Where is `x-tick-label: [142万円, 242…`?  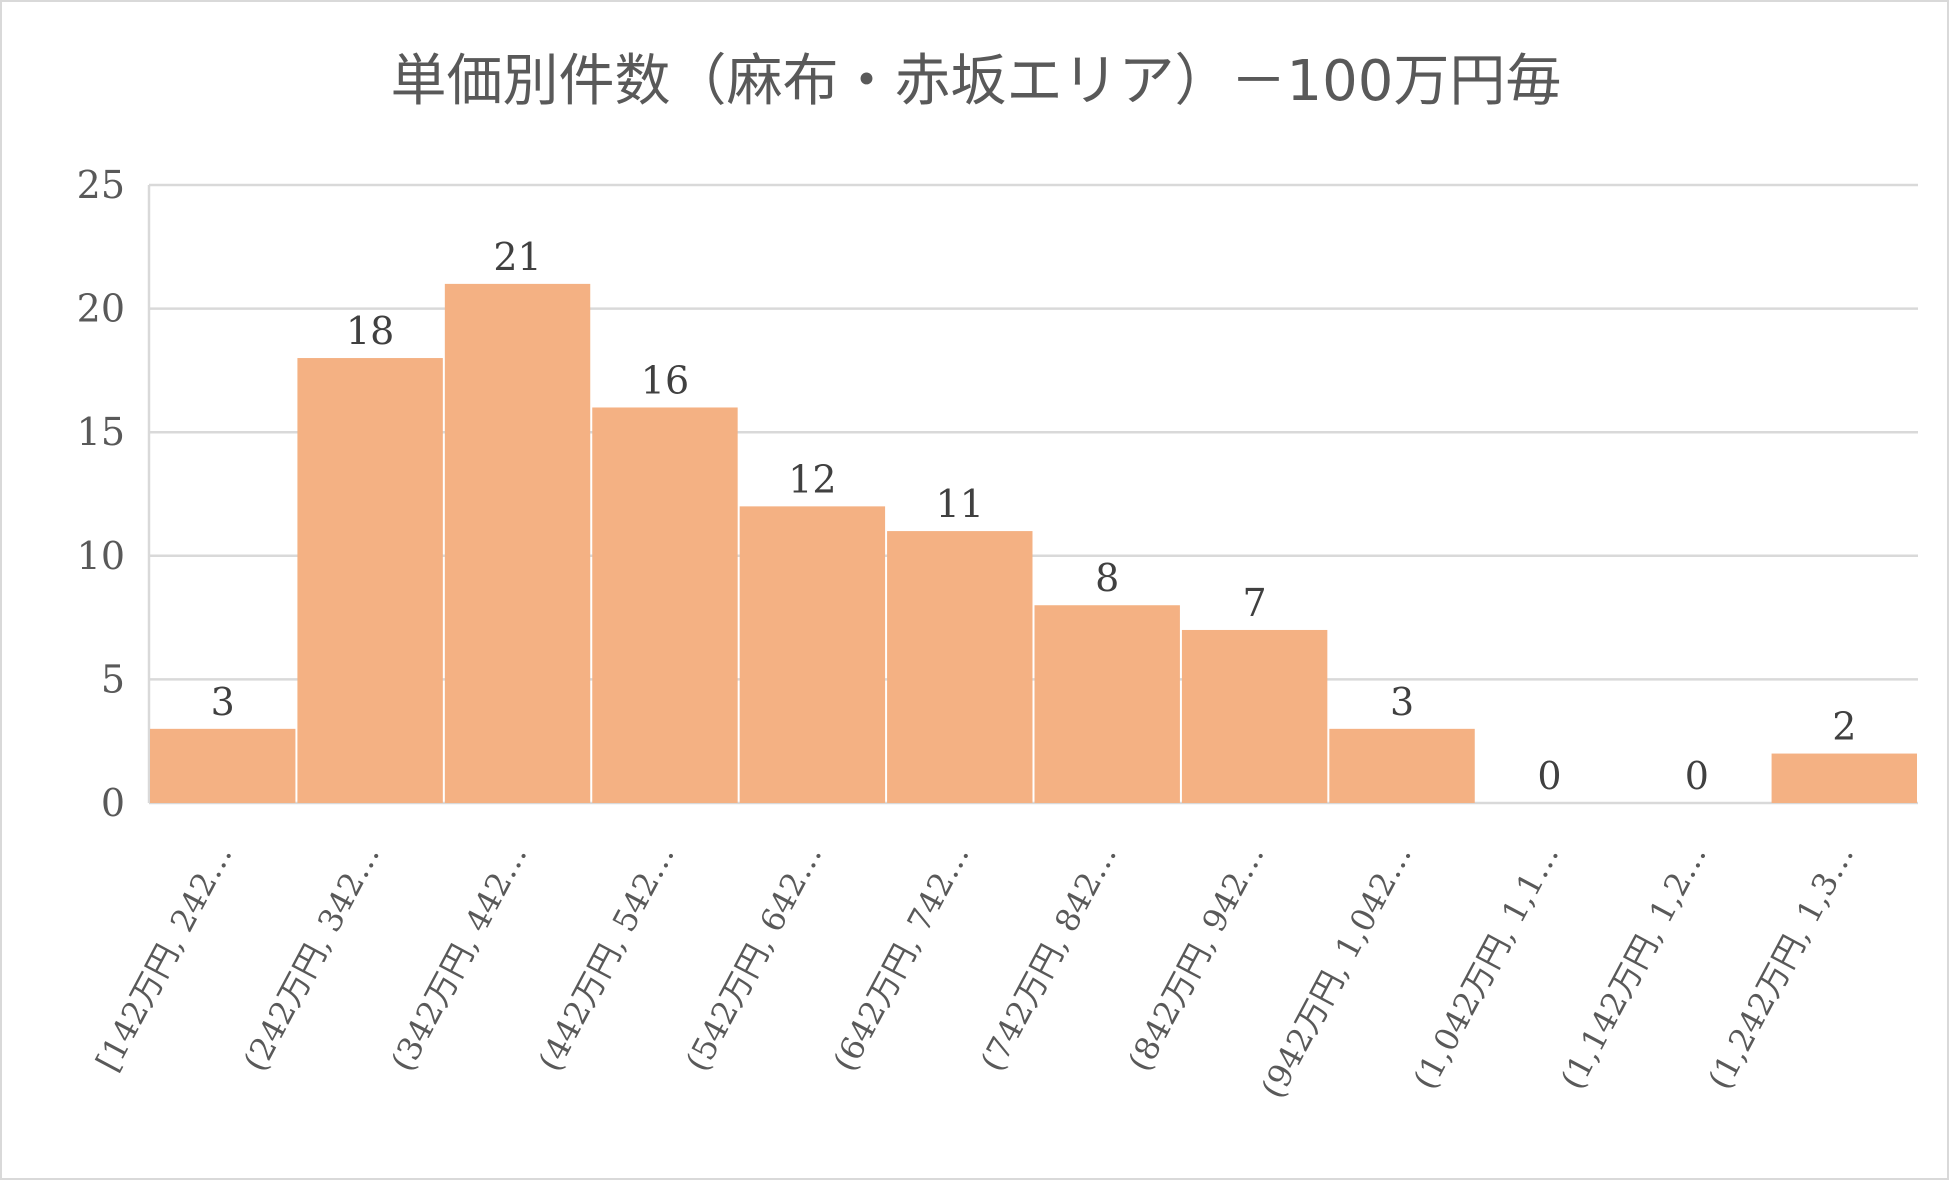
x-tick-label: [142万円, 242… is located at coordinates (163, 957).